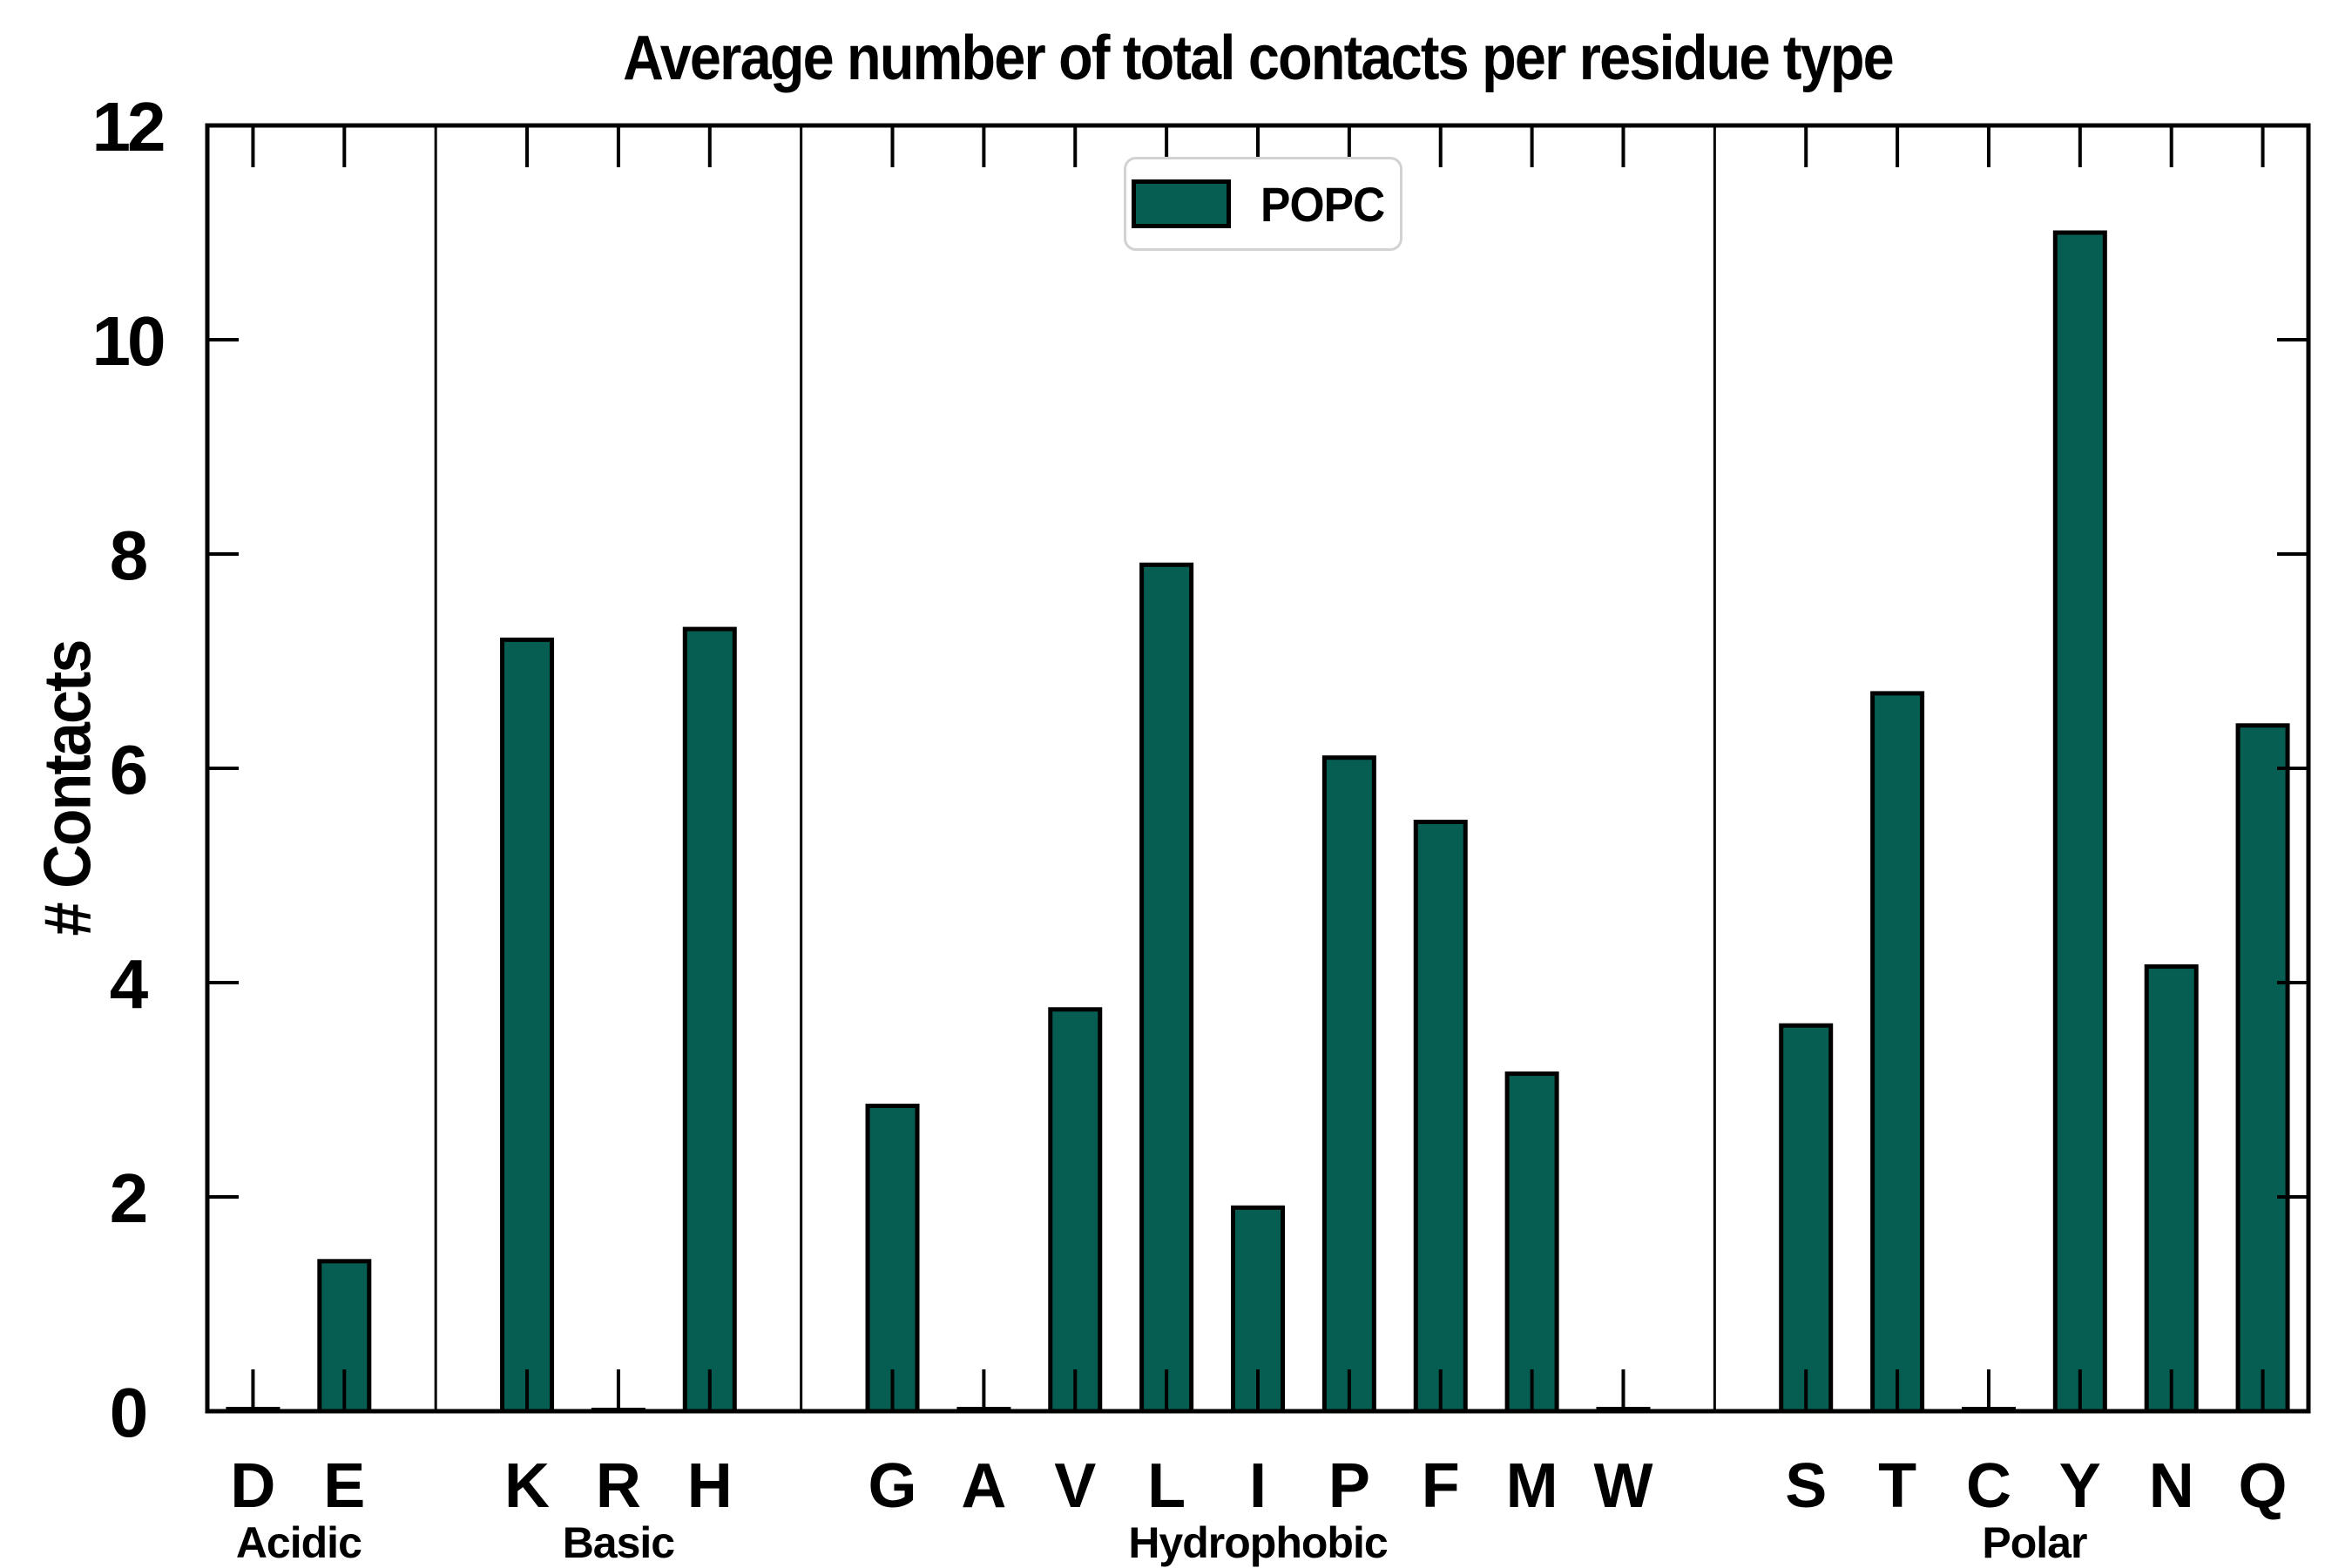  I want to click on y-tick-label-6: 6, so click(128, 769).